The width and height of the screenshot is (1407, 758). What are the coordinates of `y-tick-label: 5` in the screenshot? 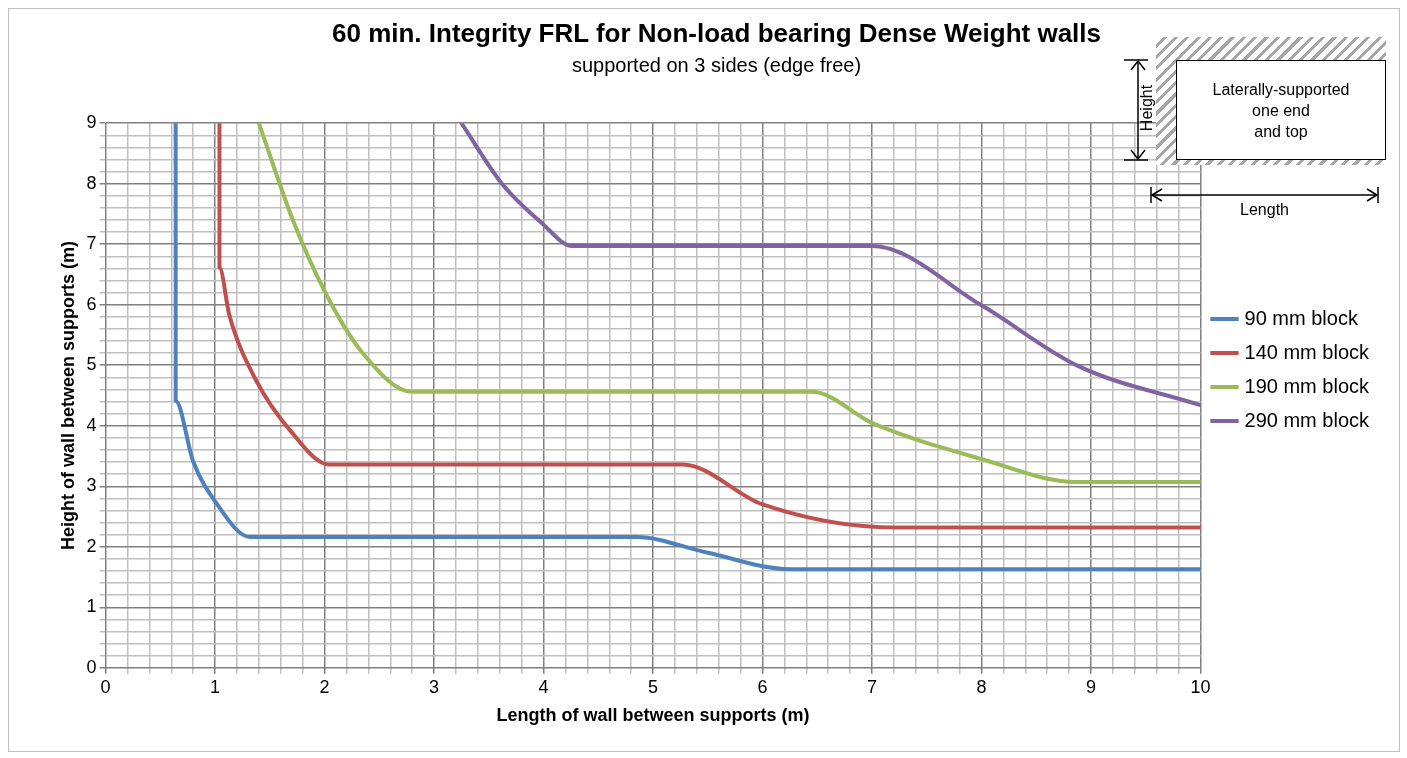 It's located at (91, 364).